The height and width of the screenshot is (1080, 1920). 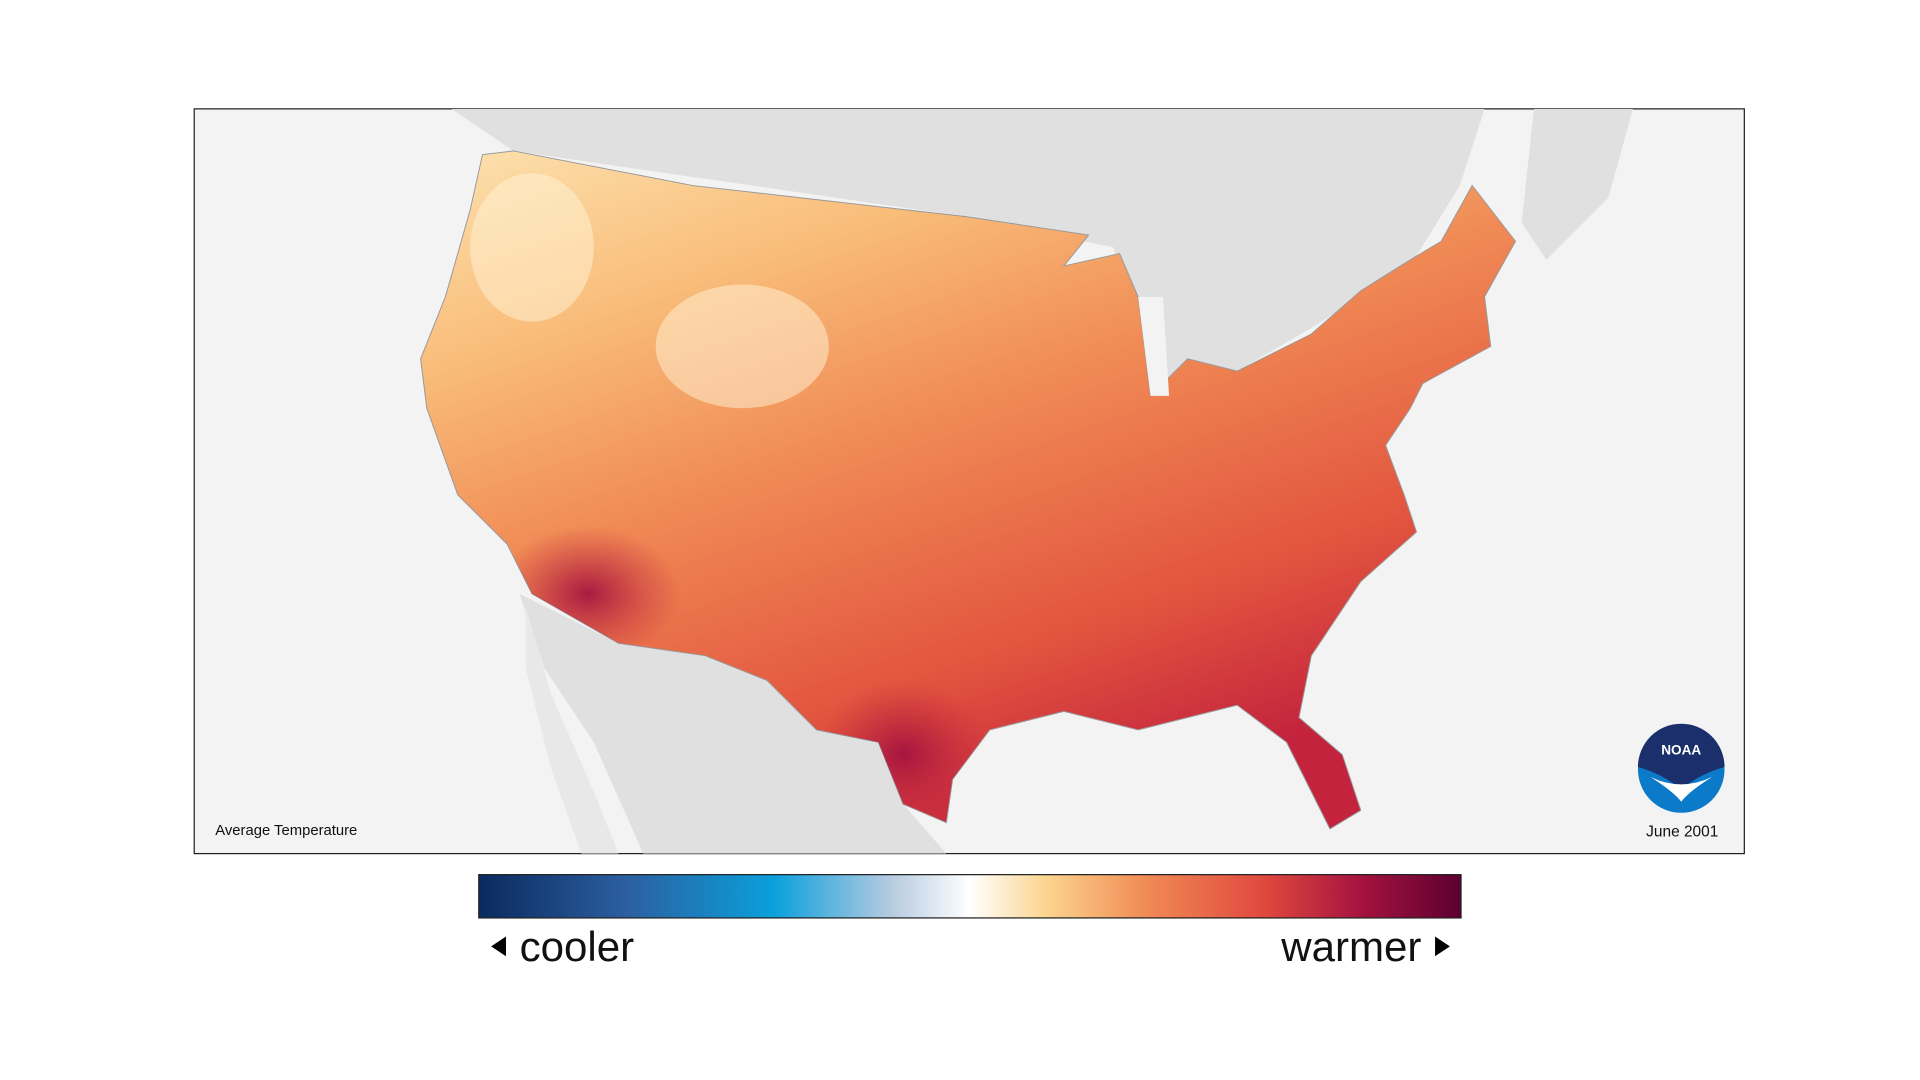 What do you see at coordinates (1442, 946) in the screenshot?
I see `warmer-arrow` at bounding box center [1442, 946].